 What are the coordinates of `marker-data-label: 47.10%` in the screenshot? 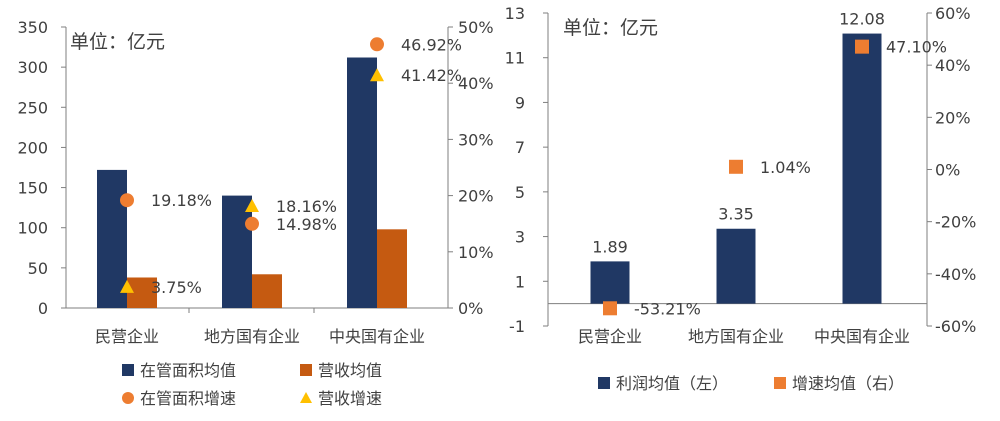 It's located at (916, 47).